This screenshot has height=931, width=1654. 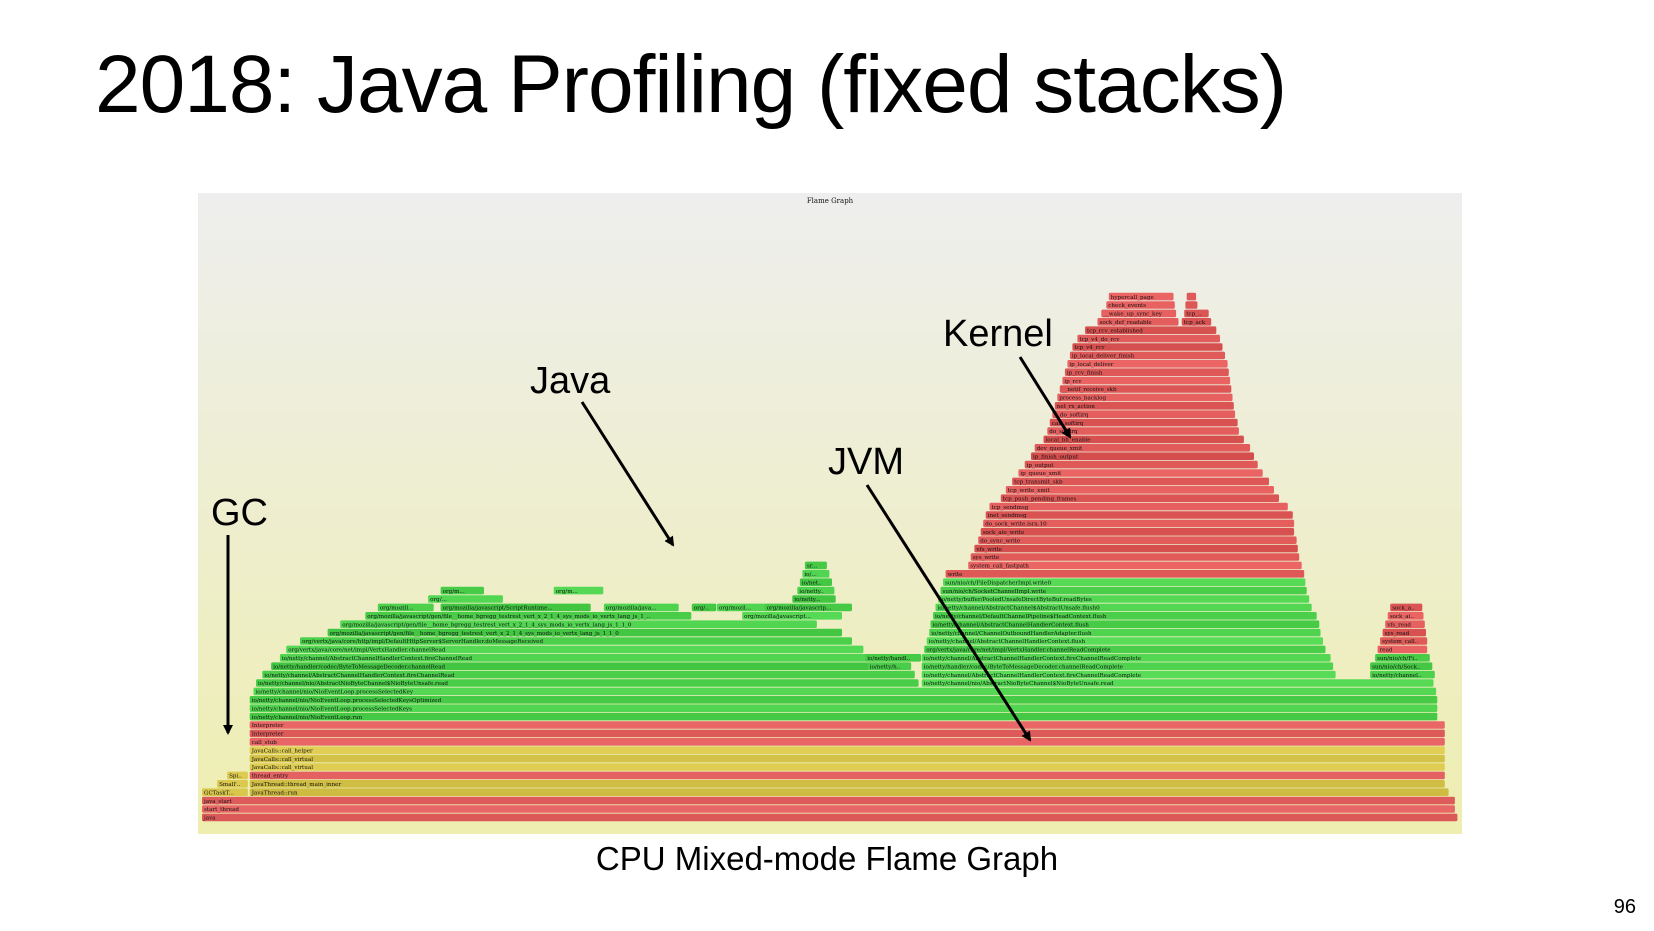 I want to click on flame-frame: tcp_v4_rcv, so click(x=1147, y=347).